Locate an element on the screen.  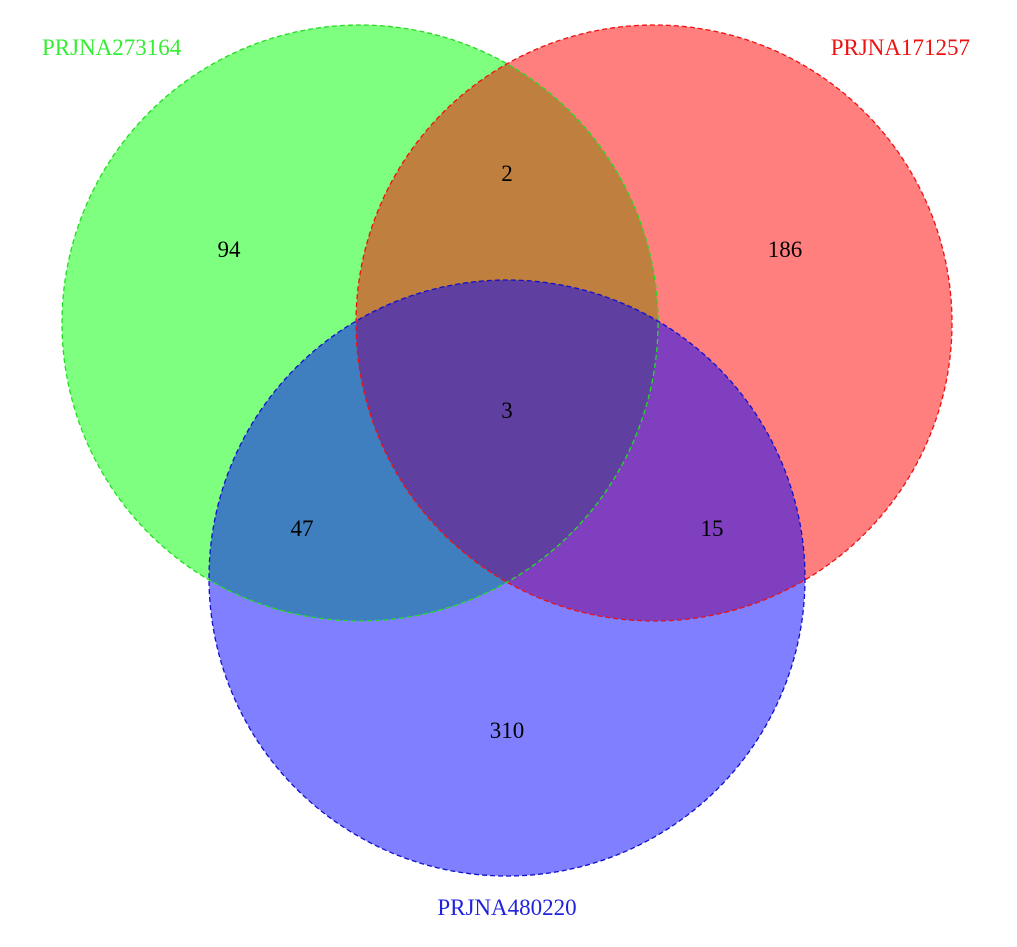
count-only-prjna171257: 186 is located at coordinates (785, 249).